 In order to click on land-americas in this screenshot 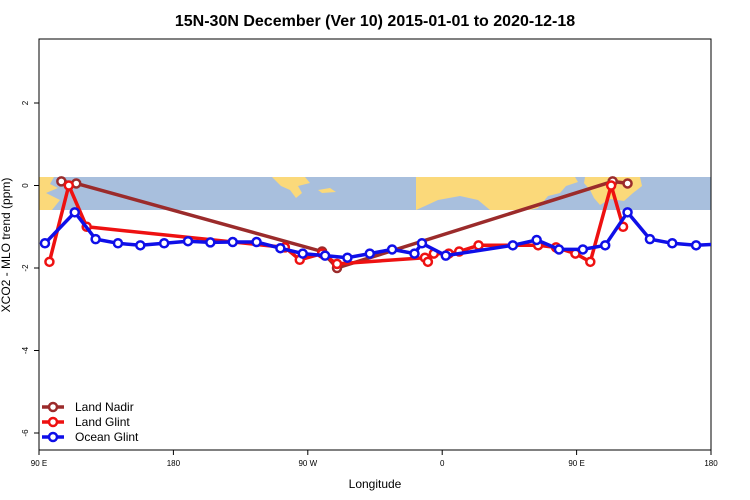, I will do `click(291, 187)`.